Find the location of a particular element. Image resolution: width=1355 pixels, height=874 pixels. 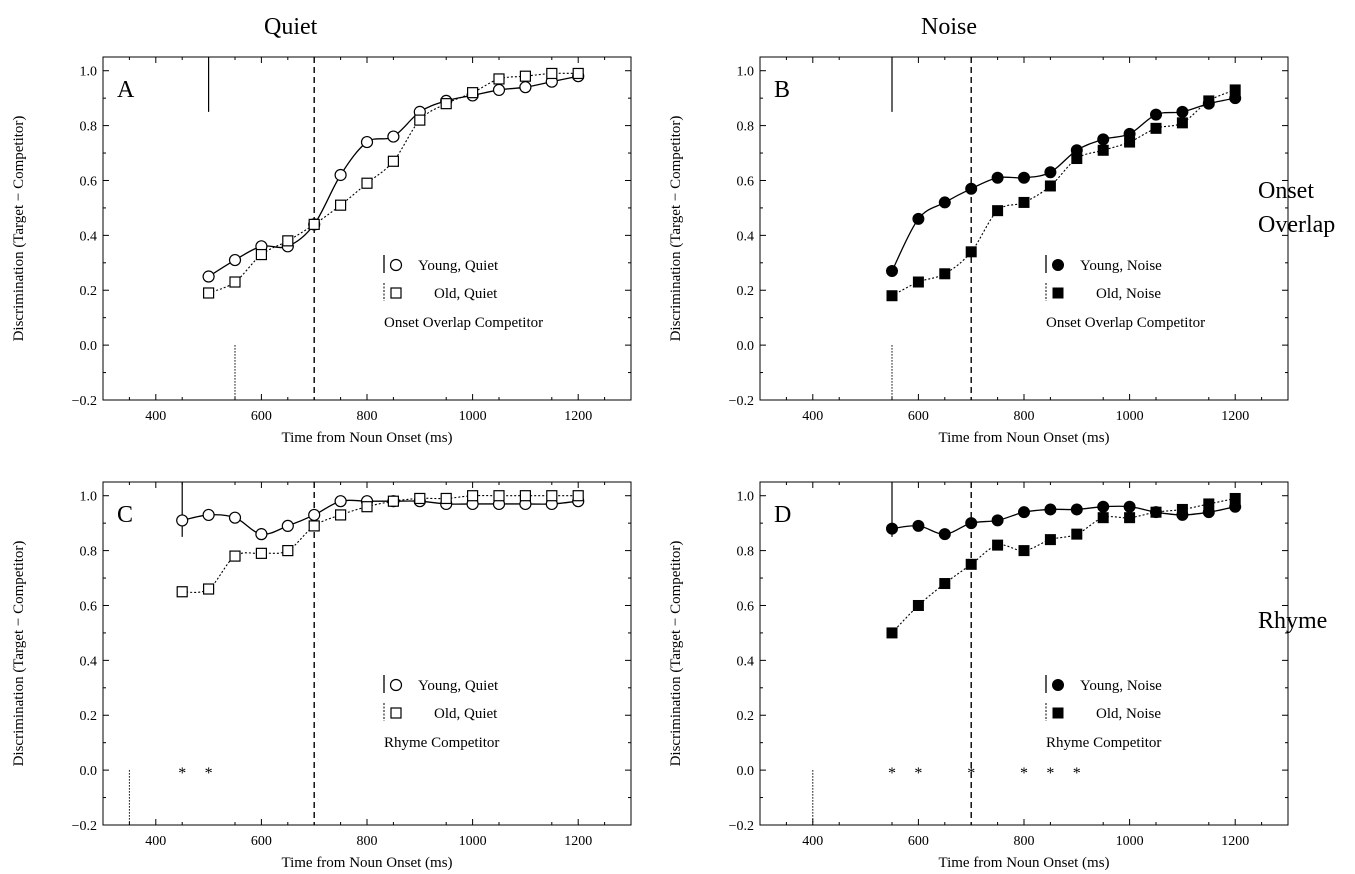

legend-entry-label: Young, Noise is located at coordinates (1121, 266).